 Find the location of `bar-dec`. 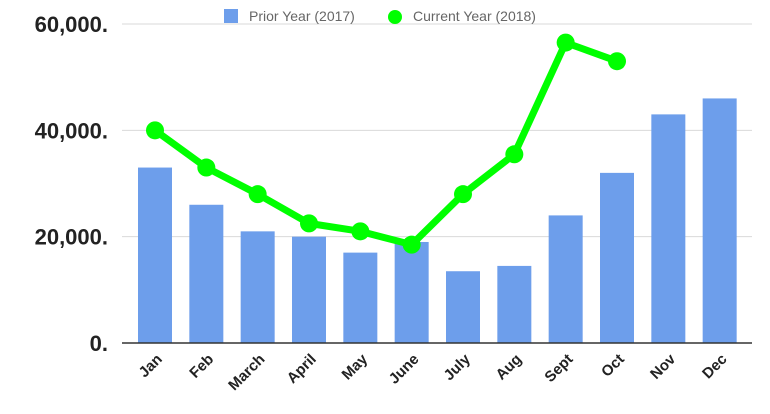

bar-dec is located at coordinates (719, 220).